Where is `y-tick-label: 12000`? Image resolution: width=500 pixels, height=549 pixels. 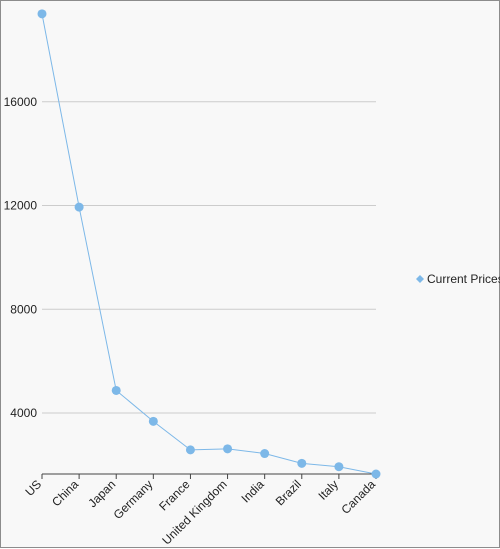 y-tick-label: 12000 is located at coordinates (21, 206).